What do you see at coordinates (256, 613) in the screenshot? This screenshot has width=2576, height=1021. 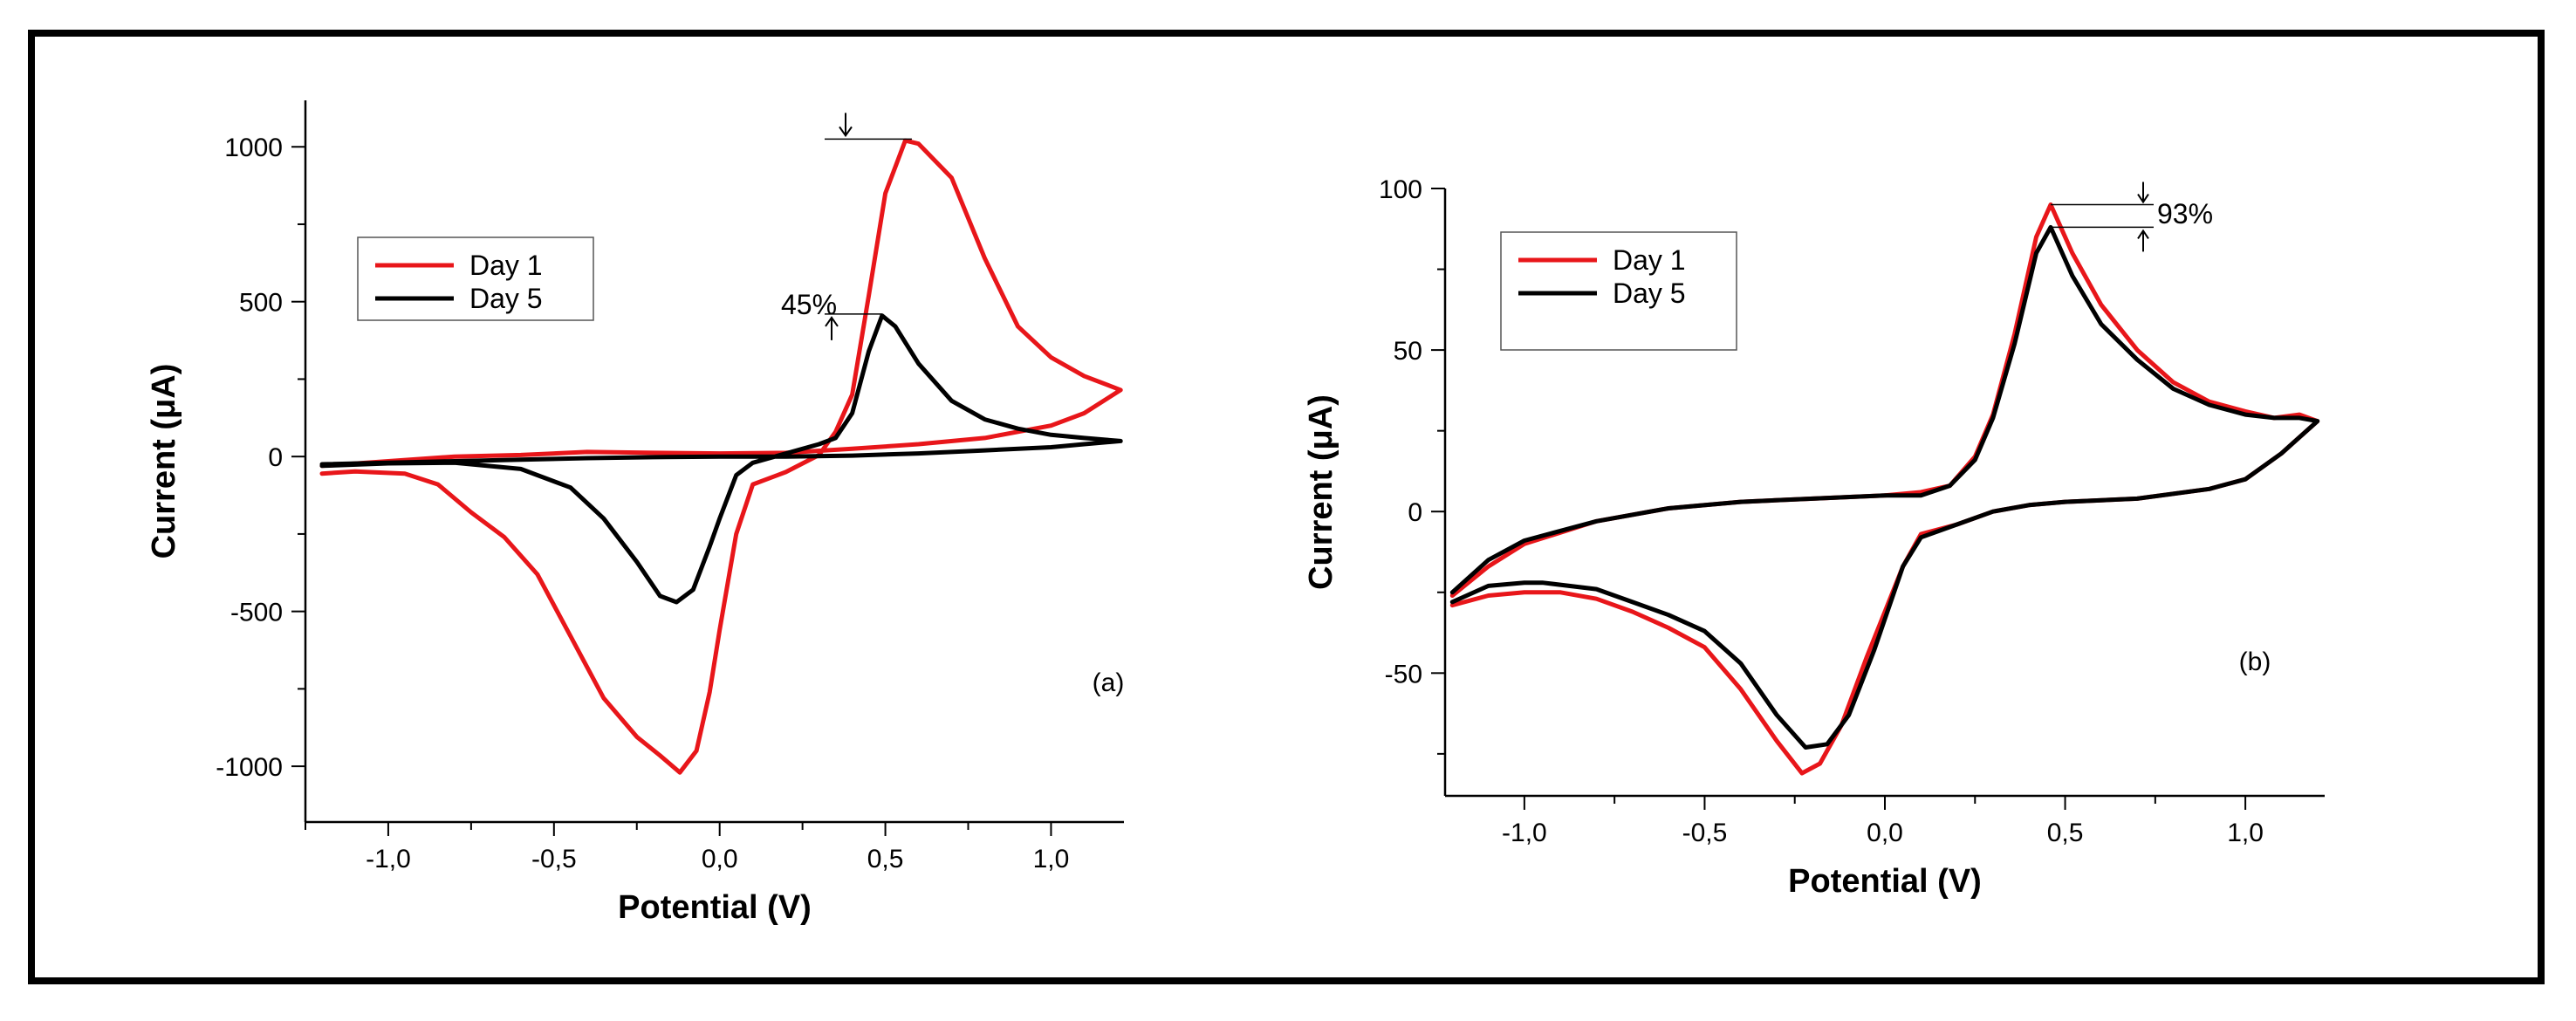 I see `y-tick-label: -500` at bounding box center [256, 613].